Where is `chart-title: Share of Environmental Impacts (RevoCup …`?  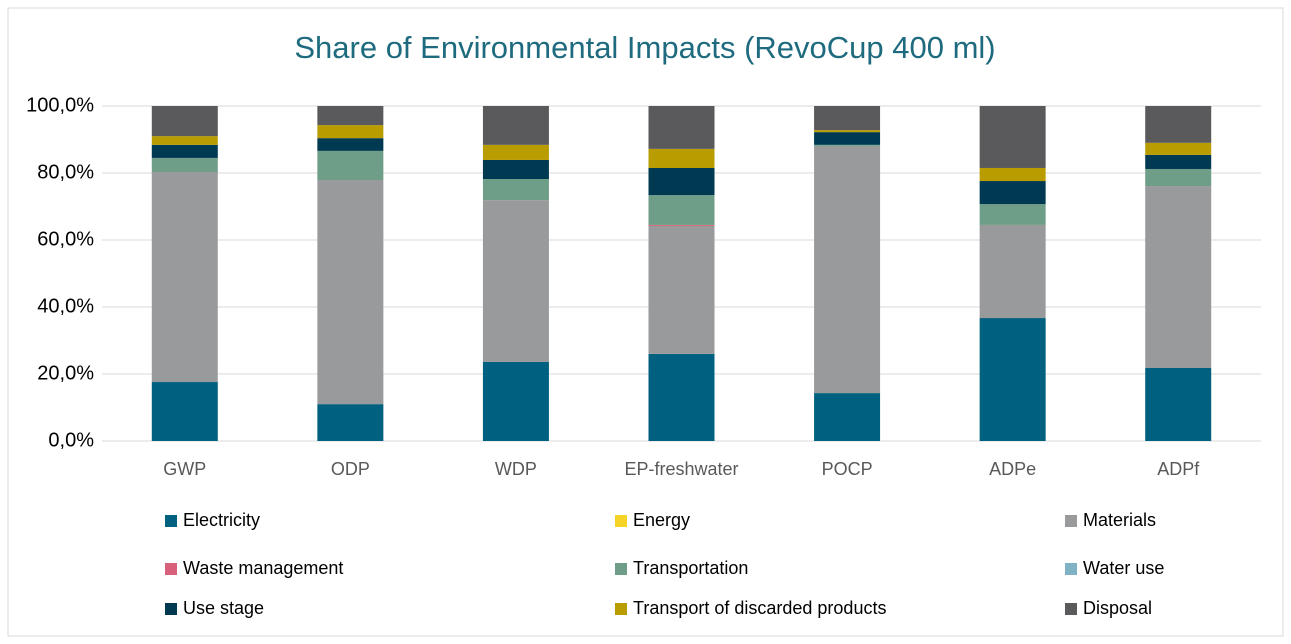 chart-title: Share of Environmental Impacts (RevoCup … is located at coordinates (644, 47).